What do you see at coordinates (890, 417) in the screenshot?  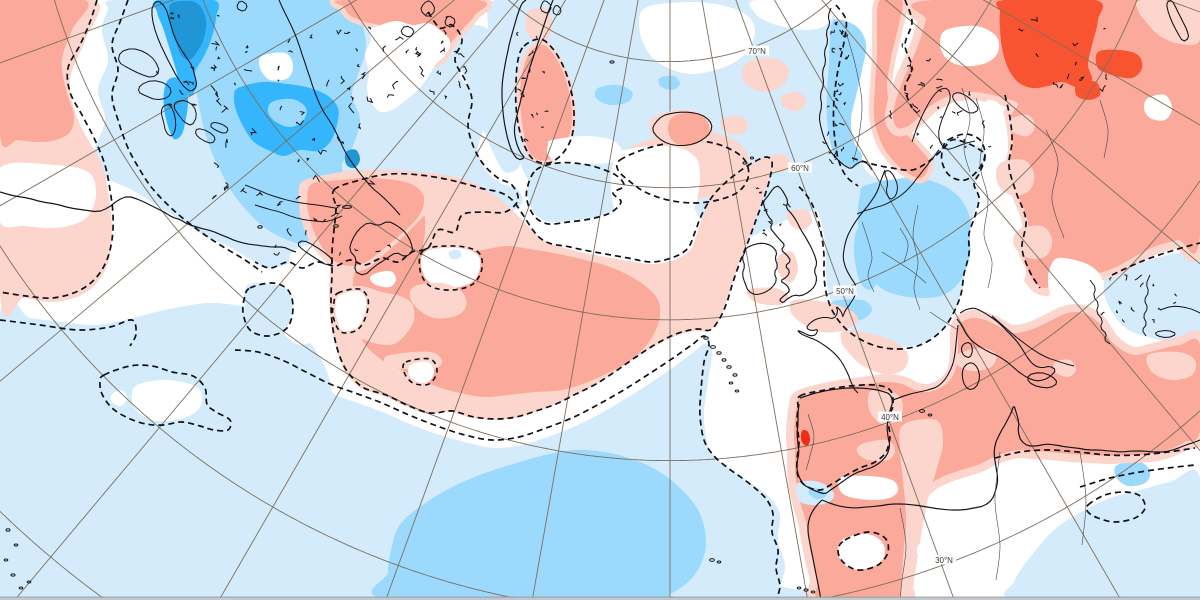 I see `svg-text: 40°N` at bounding box center [890, 417].